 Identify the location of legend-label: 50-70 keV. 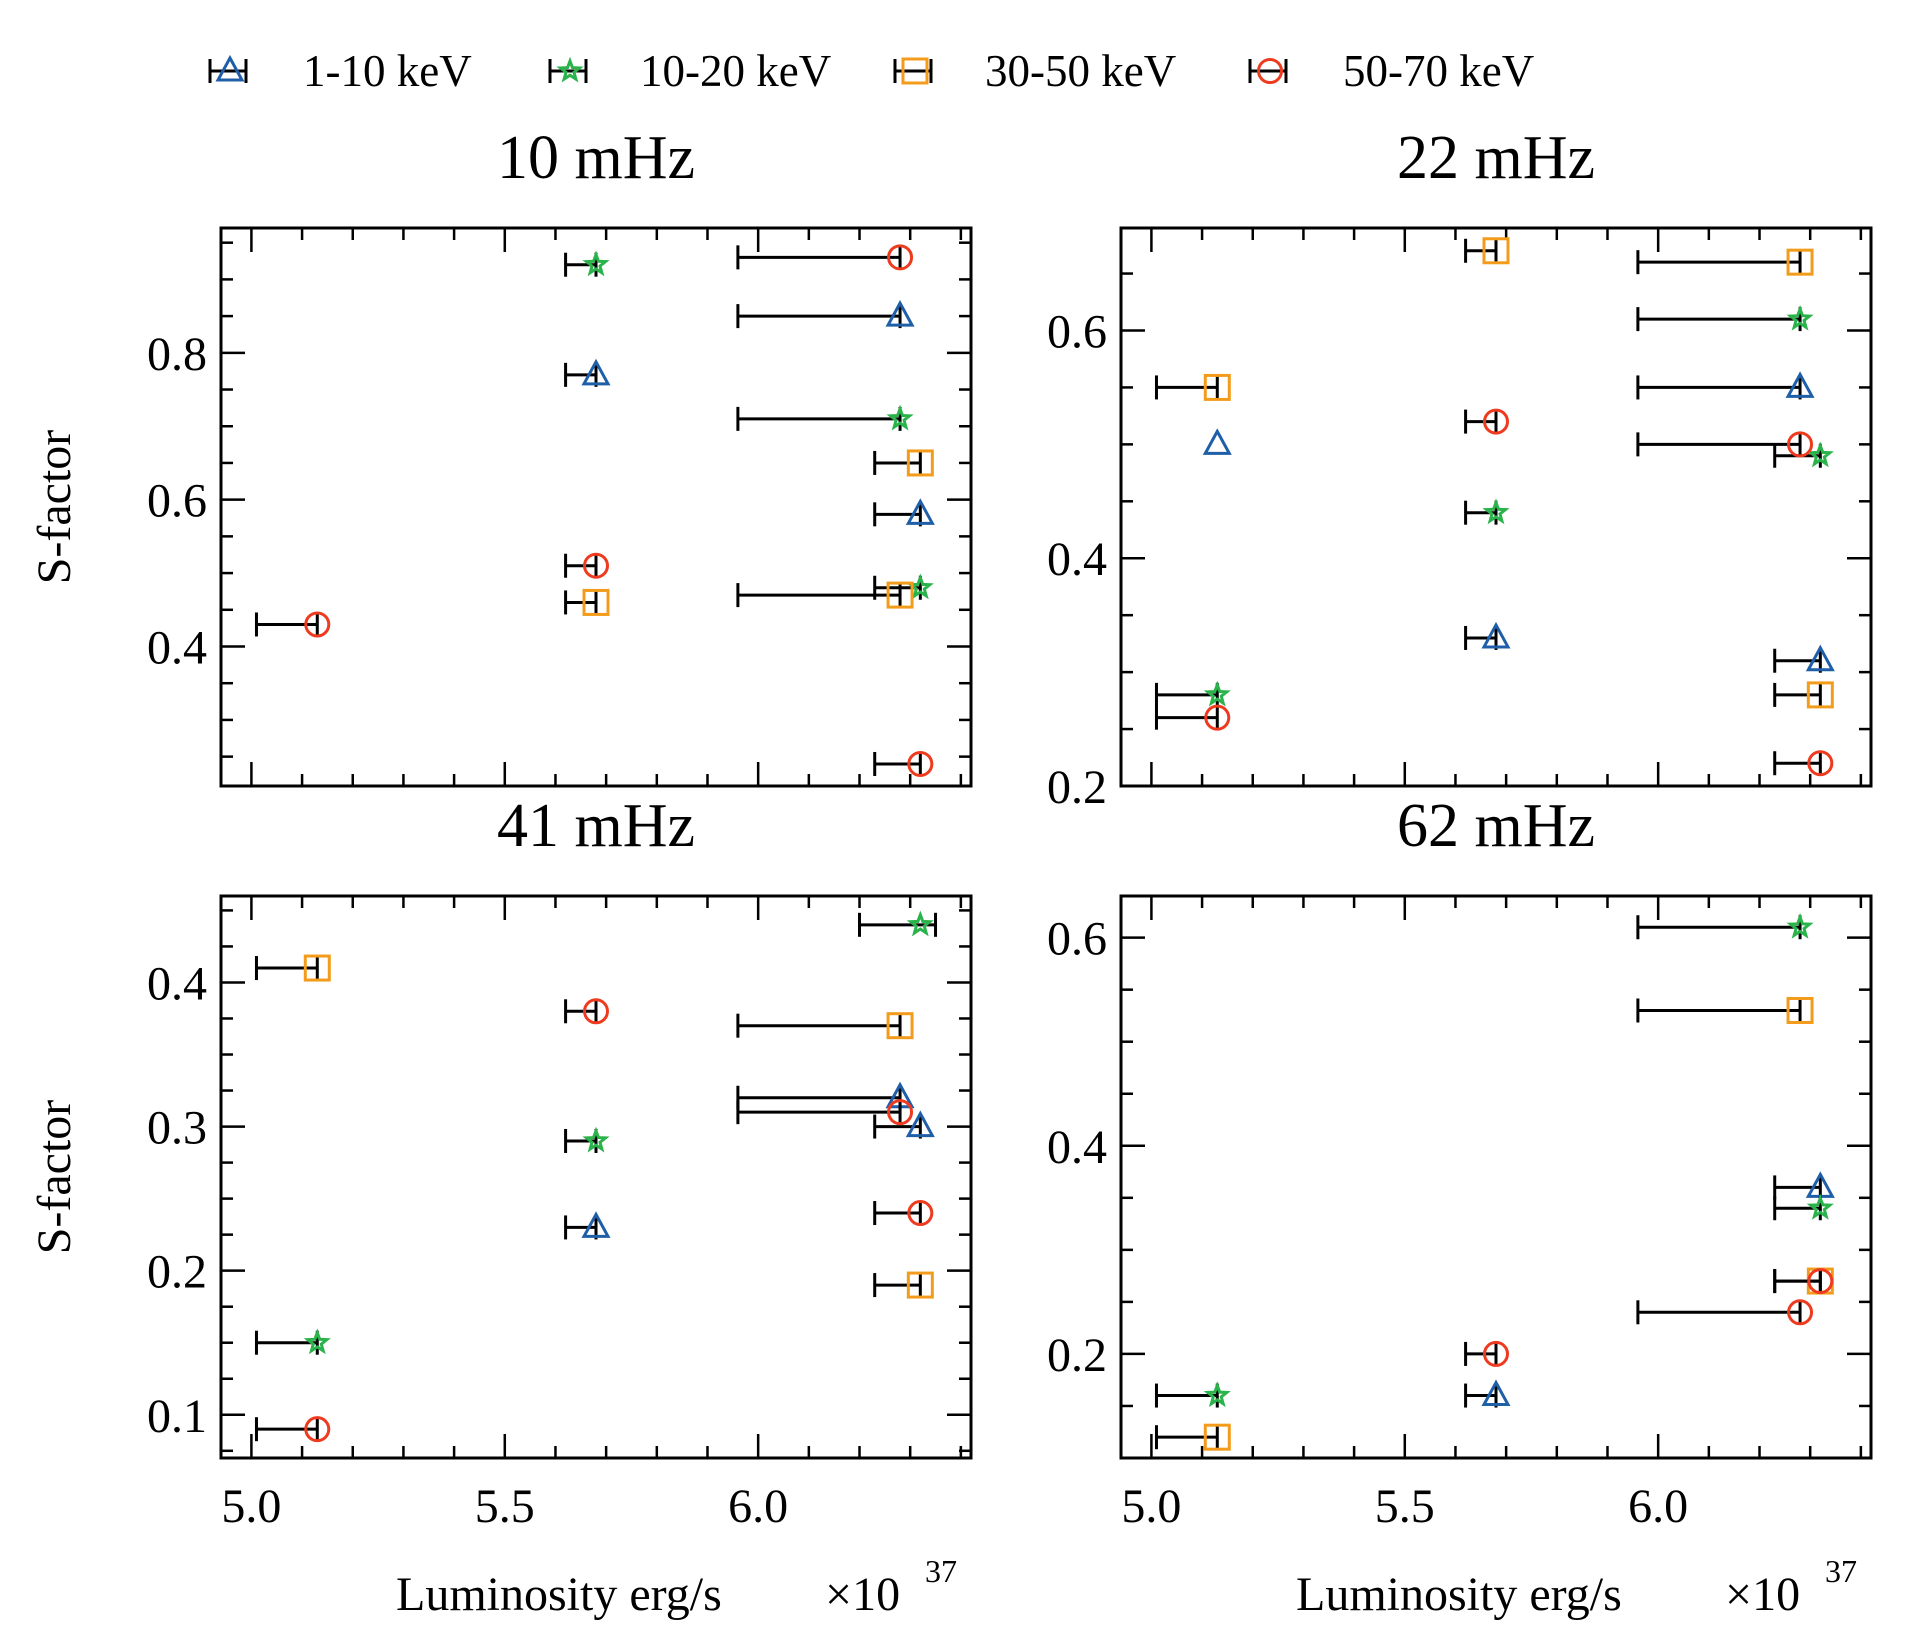
(1438, 71).